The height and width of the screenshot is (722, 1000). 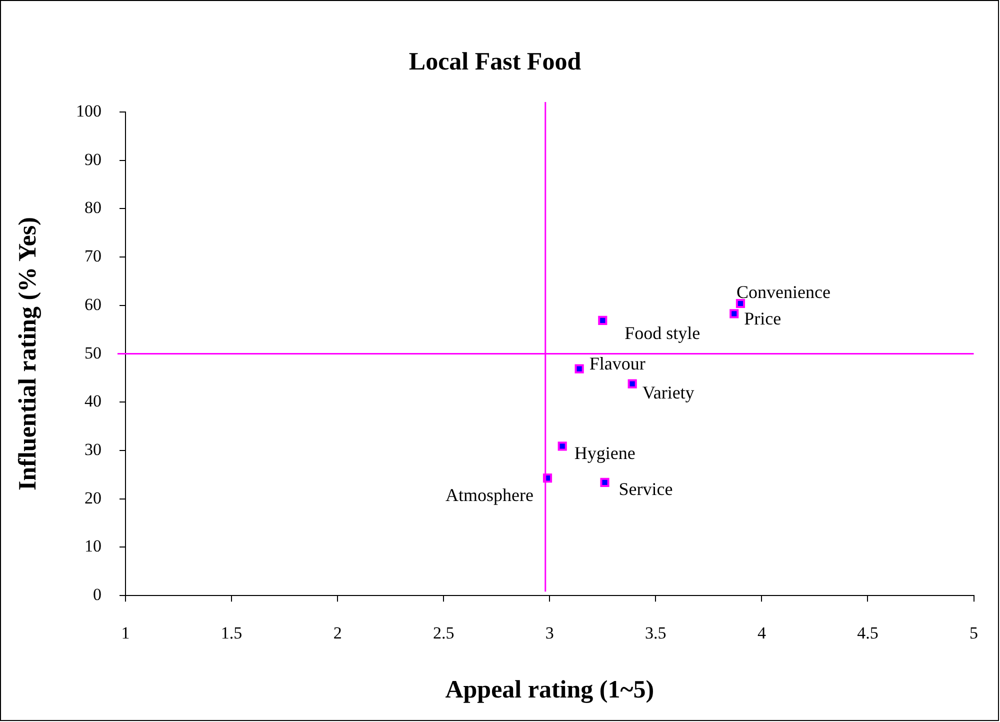 I want to click on x-tick-label: 5, so click(x=974, y=632).